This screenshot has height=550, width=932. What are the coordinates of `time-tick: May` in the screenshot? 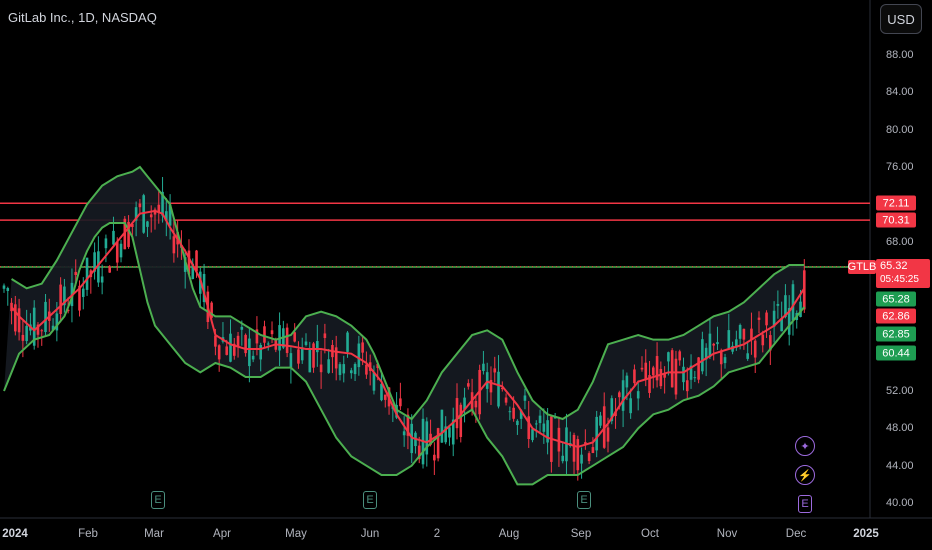 It's located at (296, 534).